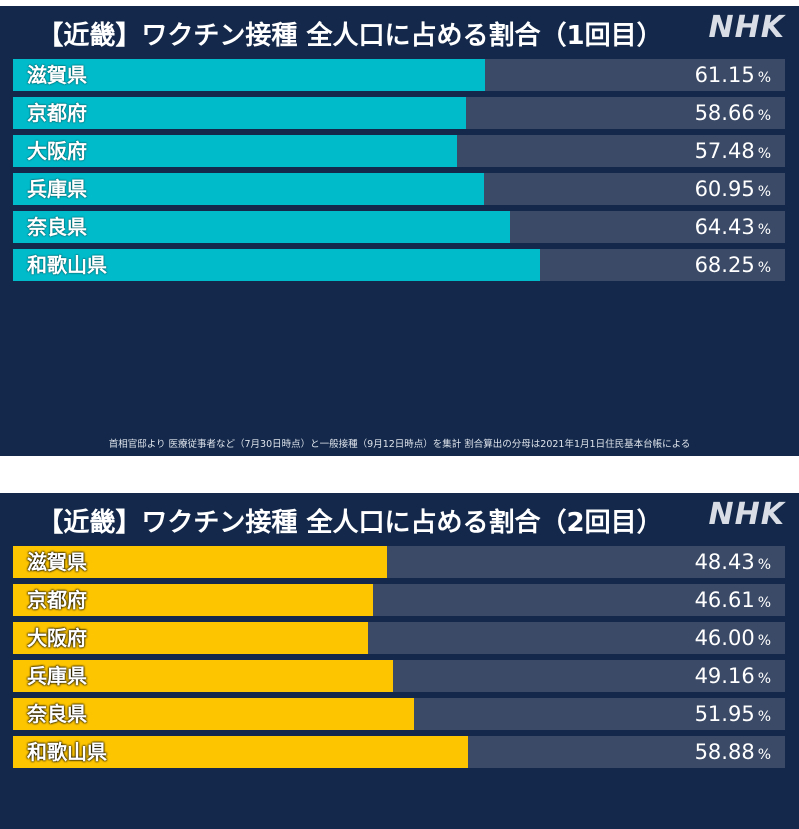 This screenshot has width=799, height=829. What do you see at coordinates (724, 676) in the screenshot?
I see `value-number: 49.16` at bounding box center [724, 676].